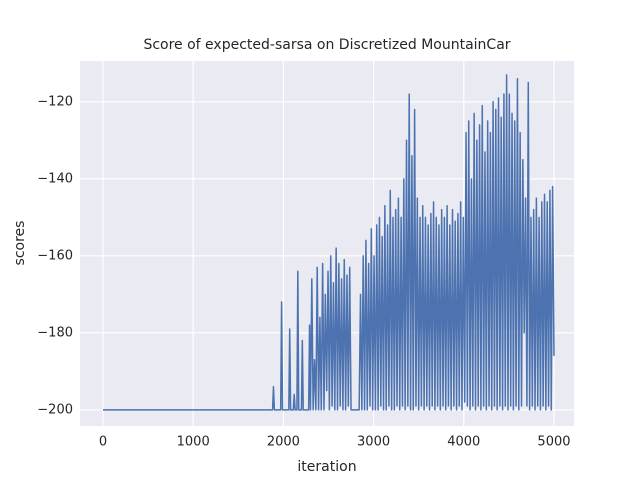 The height and width of the screenshot is (484, 640). Describe the element at coordinates (326, 467) in the screenshot. I see `x-axis-label: iteration` at that location.